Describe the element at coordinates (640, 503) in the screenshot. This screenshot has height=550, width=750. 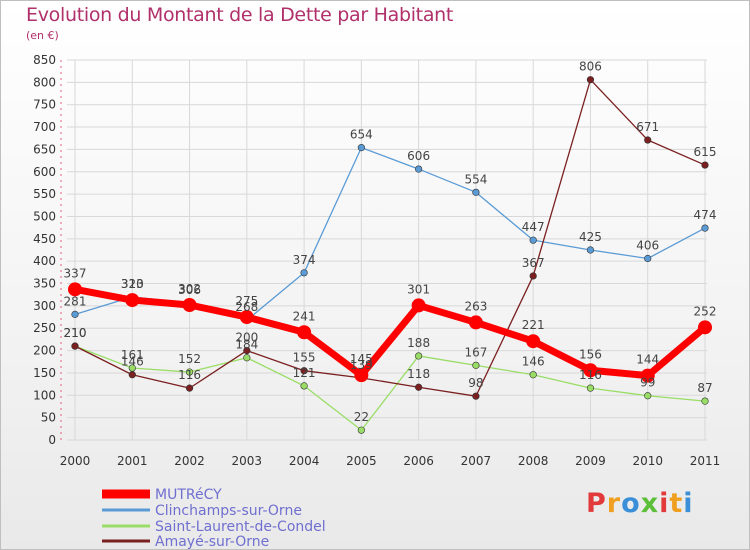
I see `proxiti-logo: Proxiti` at that location.